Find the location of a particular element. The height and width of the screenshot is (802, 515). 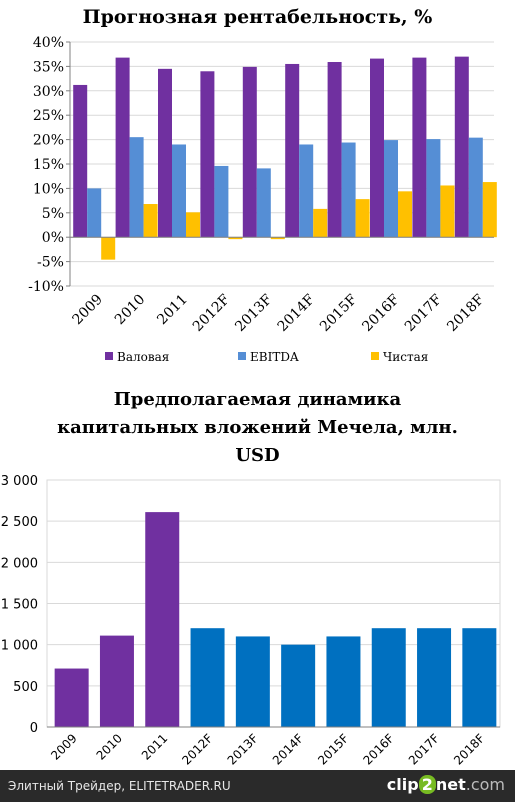

y-tick-label: 0% is located at coordinates (53, 238).